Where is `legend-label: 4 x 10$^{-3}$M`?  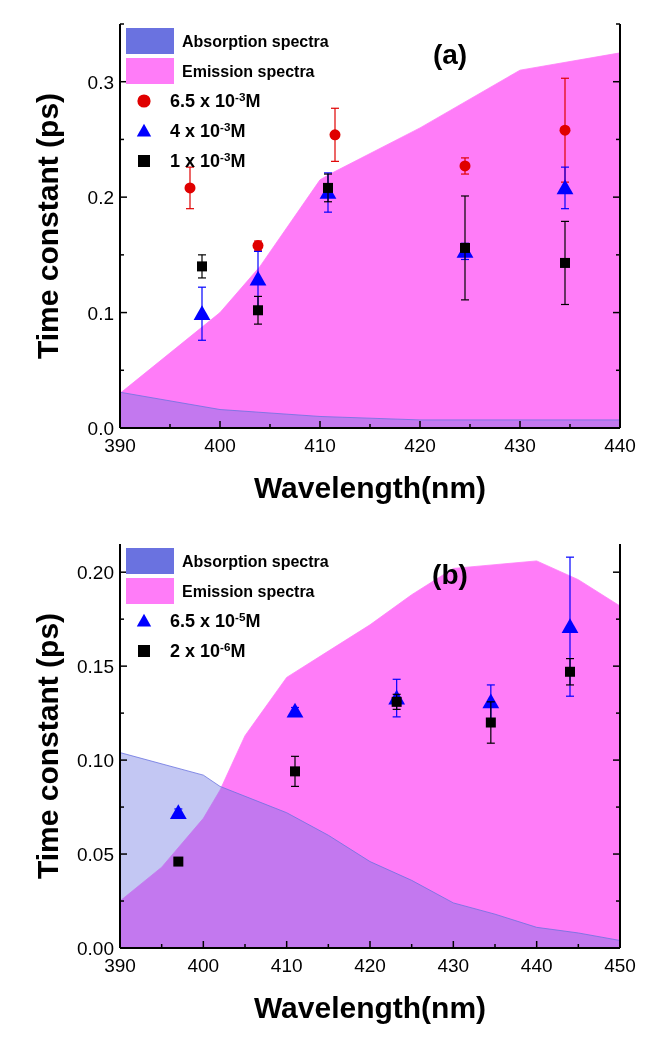
legend-label: 4 x 10$^{-3}$M is located at coordinates (208, 130).